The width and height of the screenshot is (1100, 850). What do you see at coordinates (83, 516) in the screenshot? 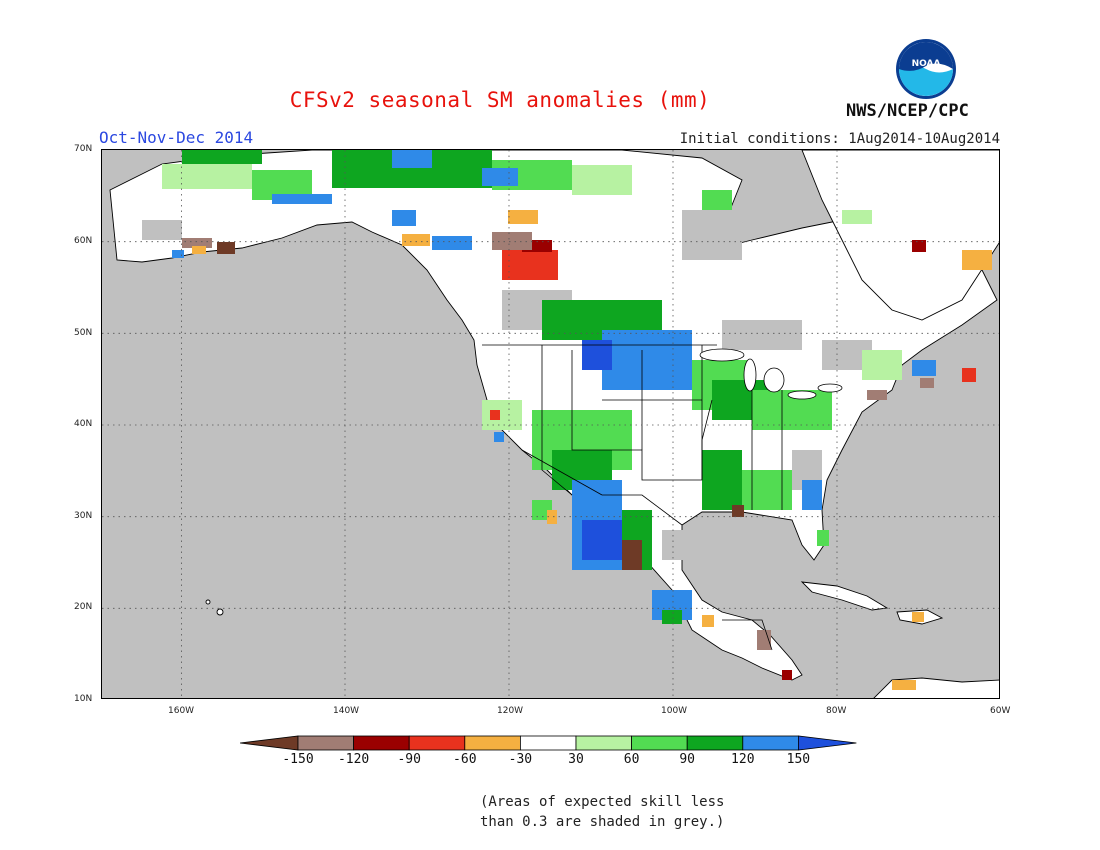
I see `lat-label: 30N` at bounding box center [83, 516].